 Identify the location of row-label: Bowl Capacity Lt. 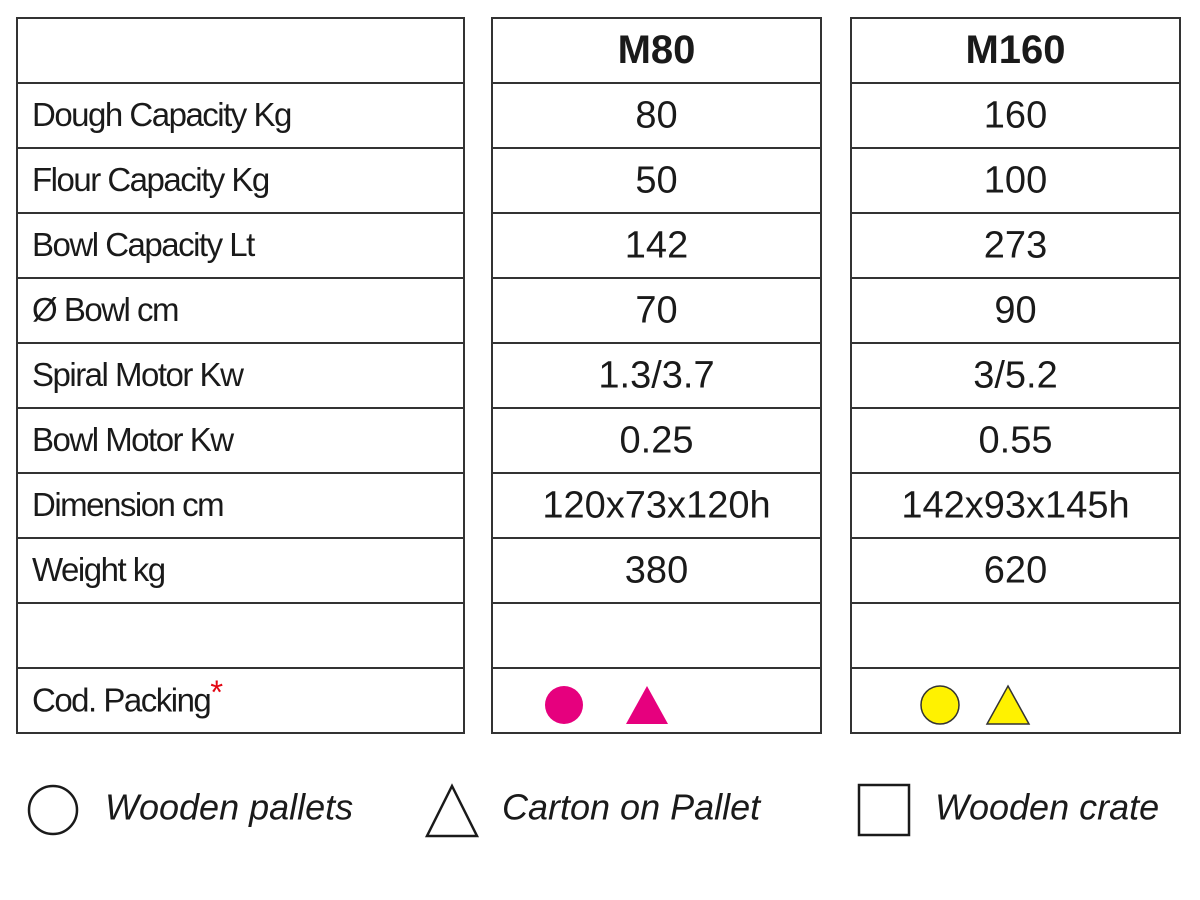
(143, 244).